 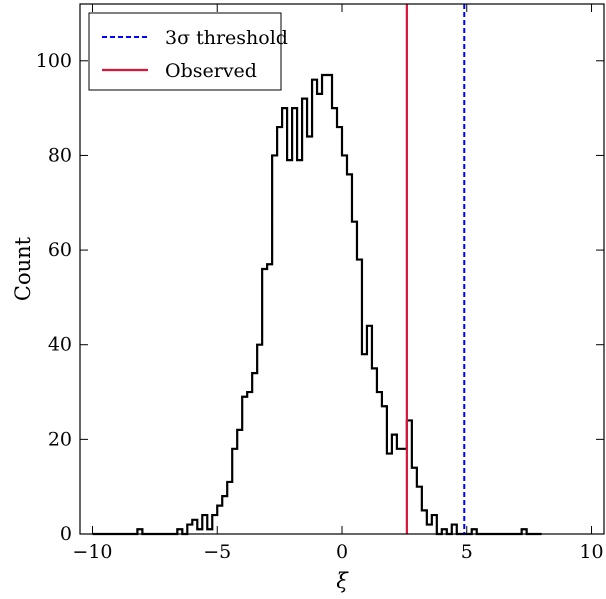 What do you see at coordinates (342, 552) in the screenshot?
I see `x-tick-label: 0` at bounding box center [342, 552].